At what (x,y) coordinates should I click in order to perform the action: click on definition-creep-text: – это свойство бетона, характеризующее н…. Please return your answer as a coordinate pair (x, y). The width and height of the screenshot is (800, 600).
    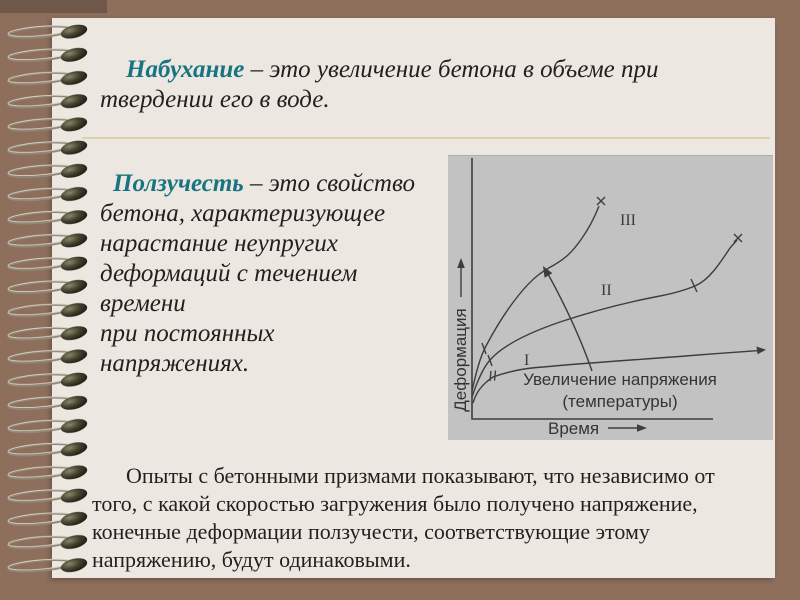
    Looking at the image, I should click on (257, 273).